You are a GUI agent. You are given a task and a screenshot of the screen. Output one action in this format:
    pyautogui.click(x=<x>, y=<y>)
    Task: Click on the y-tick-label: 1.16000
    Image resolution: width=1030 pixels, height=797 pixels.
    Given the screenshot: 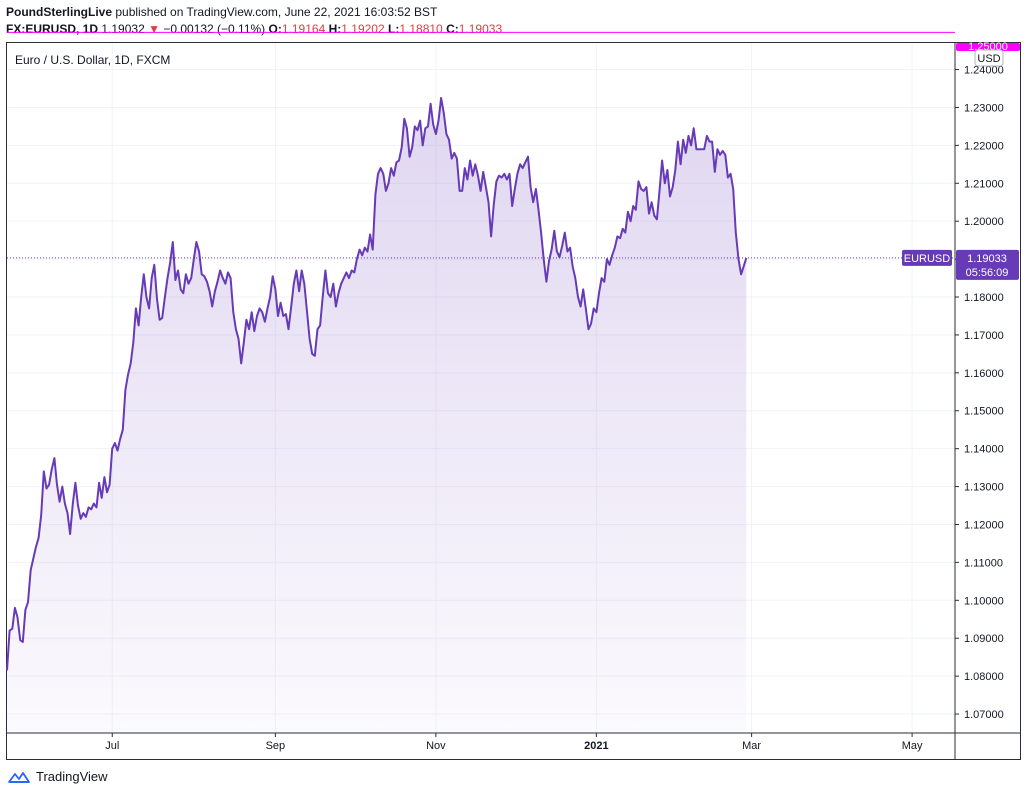 What is the action you would take?
    pyautogui.click(x=984, y=374)
    